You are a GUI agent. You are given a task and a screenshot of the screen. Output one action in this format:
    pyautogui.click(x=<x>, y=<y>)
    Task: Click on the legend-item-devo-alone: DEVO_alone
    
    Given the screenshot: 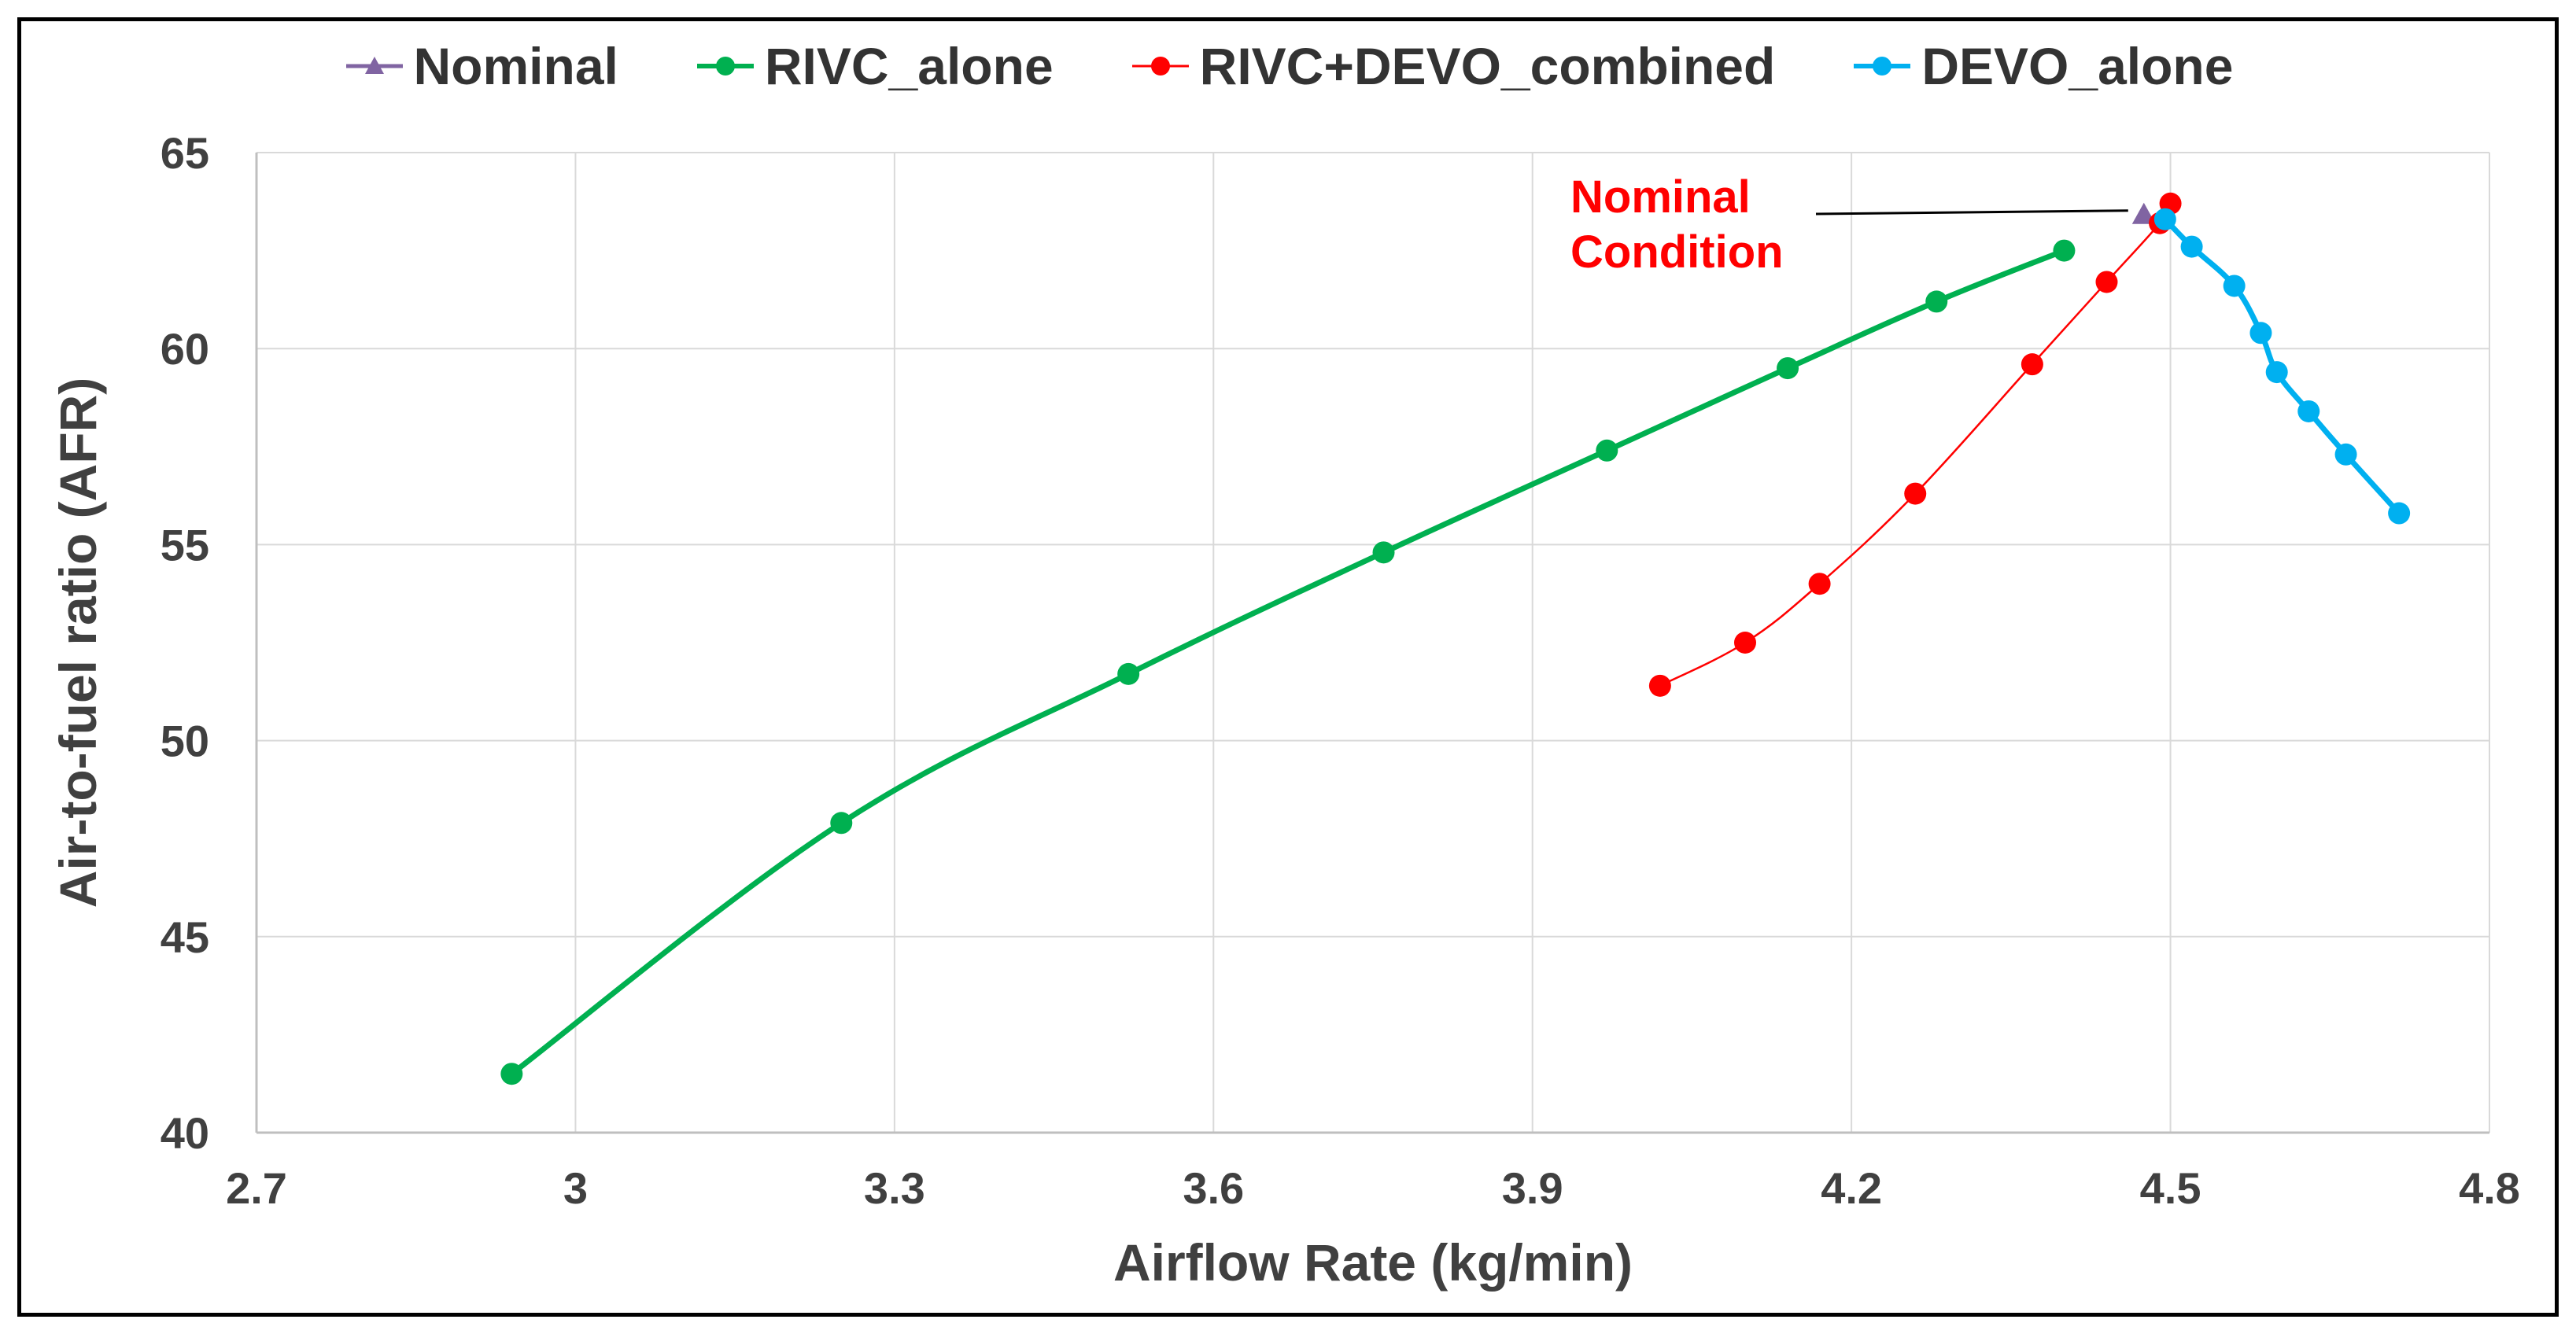 What is the action you would take?
    pyautogui.click(x=2042, y=66)
    